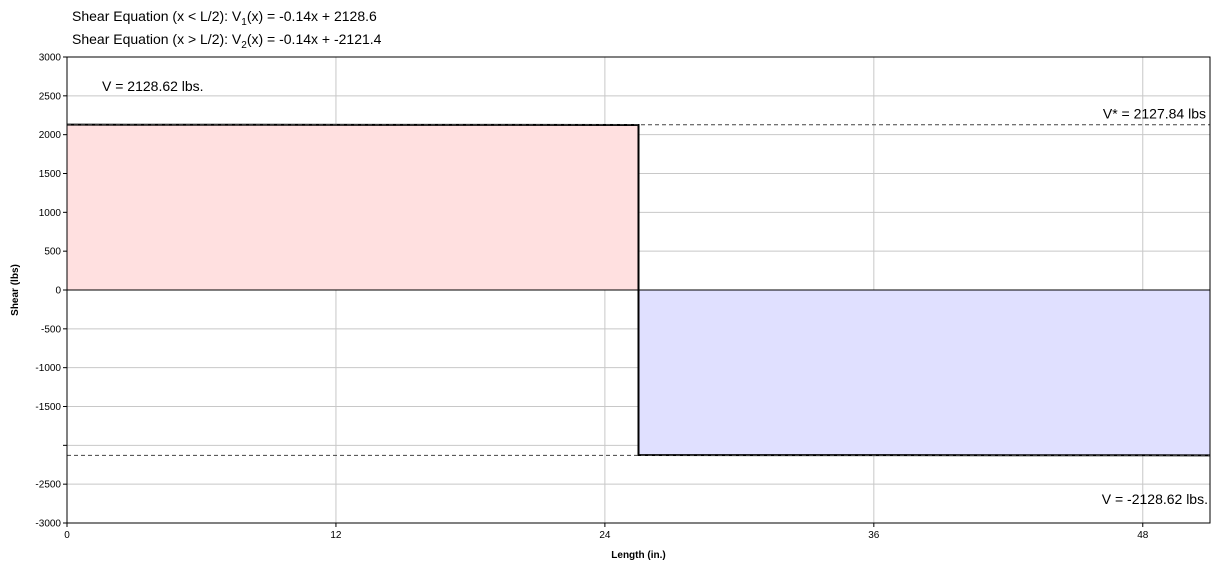 The image size is (1215, 566). I want to click on eq2-prefix: Shear Equation (x > L/2): V, so click(157, 39).